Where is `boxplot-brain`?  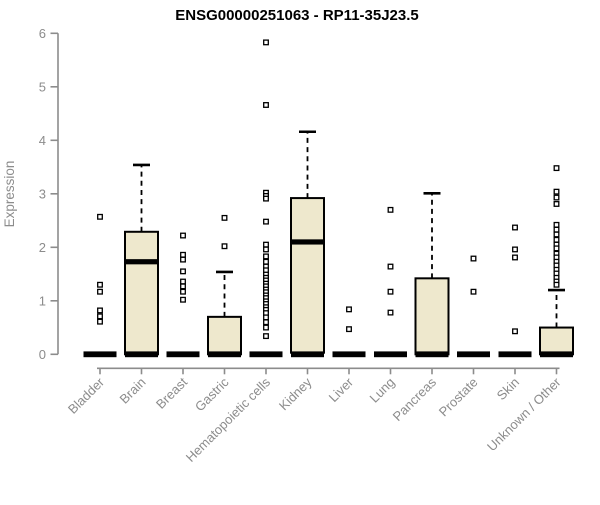 boxplot-brain is located at coordinates (141, 260).